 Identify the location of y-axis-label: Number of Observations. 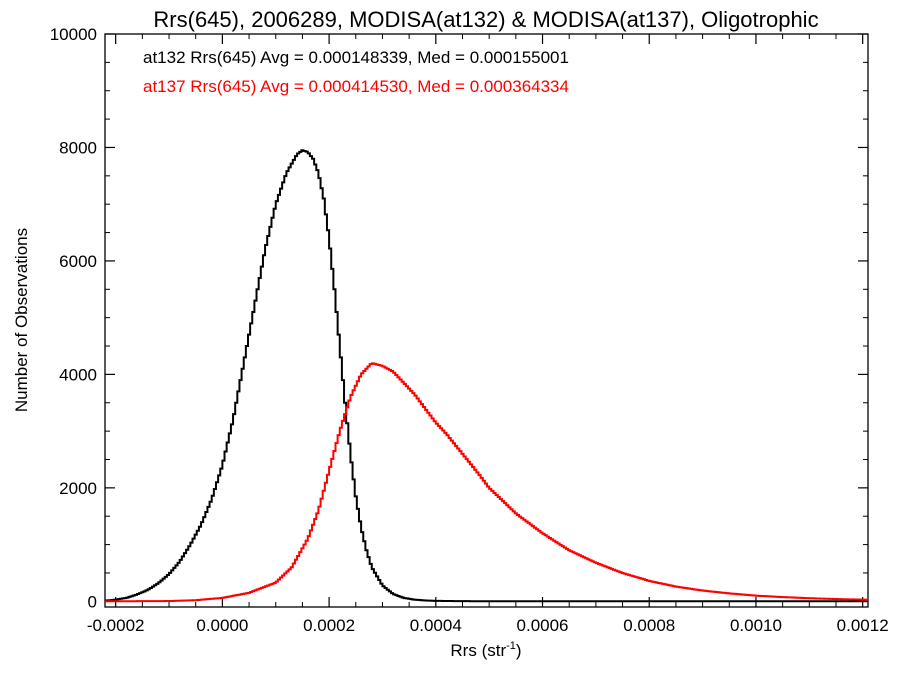
(21, 320).